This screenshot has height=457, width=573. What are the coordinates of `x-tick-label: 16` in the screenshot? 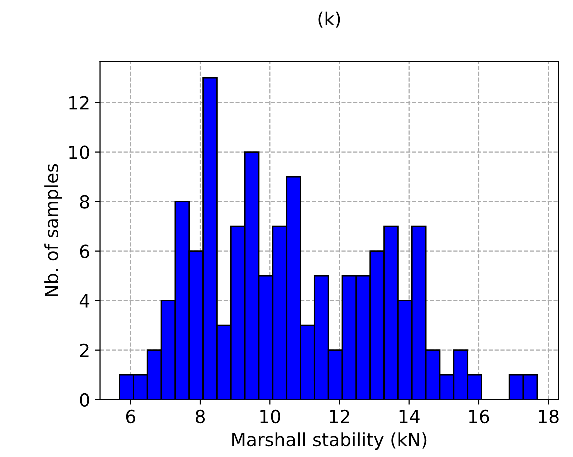 It's located at (479, 417).